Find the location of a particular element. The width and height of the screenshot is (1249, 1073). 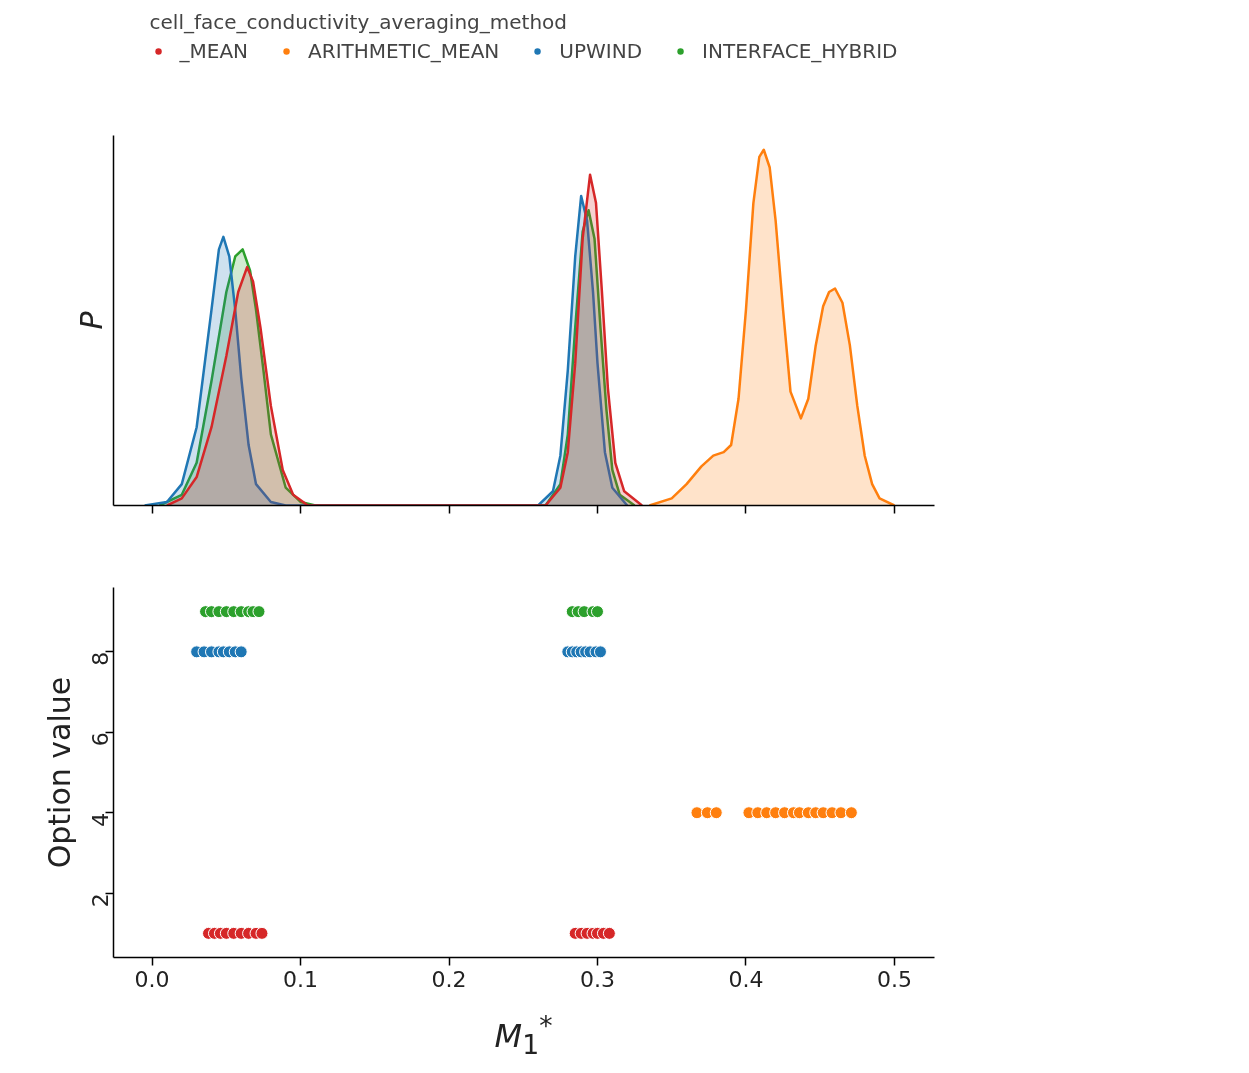

legend-label: _MEAN is located at coordinates (214, 51).